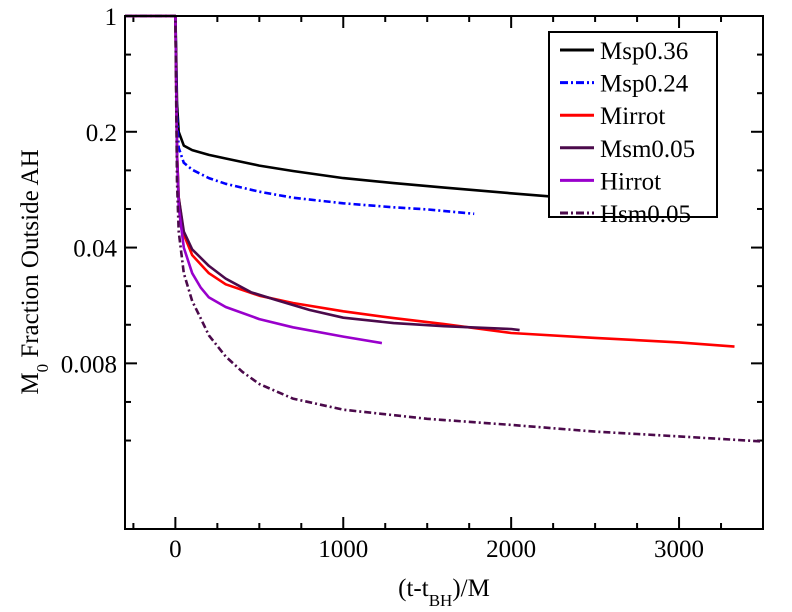 The width and height of the screenshot is (792, 612). Describe the element at coordinates (95, 249) in the screenshot. I see `y-tick-label: 0.04` at that location.